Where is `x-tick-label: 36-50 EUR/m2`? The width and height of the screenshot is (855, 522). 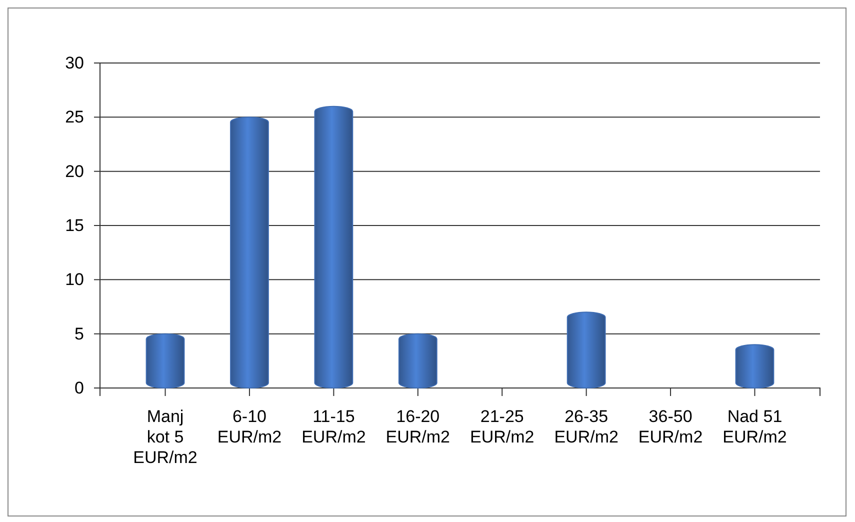
x-tick-label: 36-50 EUR/m2 is located at coordinates (670, 426).